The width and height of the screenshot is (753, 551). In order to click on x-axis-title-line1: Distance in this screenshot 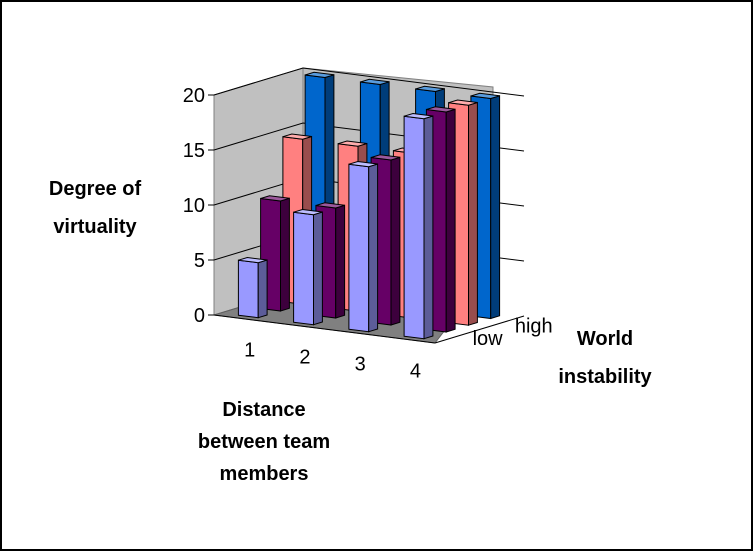, I will do `click(263, 410)`.